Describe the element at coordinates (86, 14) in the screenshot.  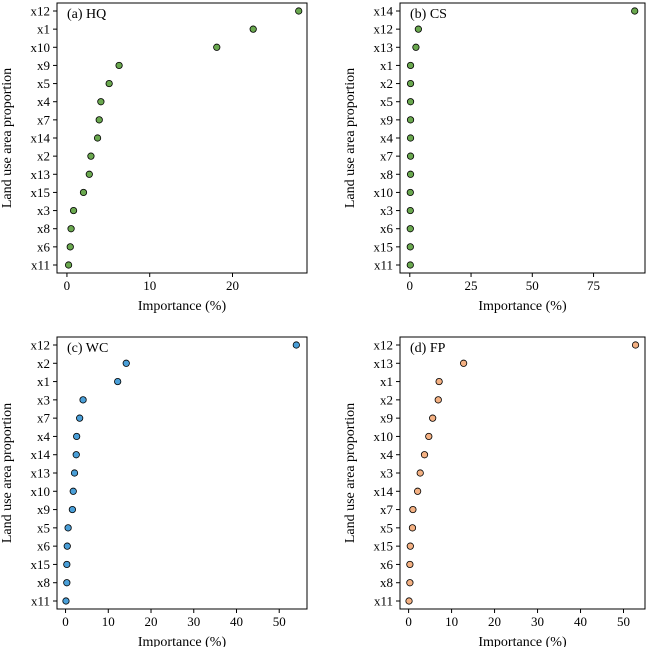
I see `panel-title: (a) HQ` at that location.